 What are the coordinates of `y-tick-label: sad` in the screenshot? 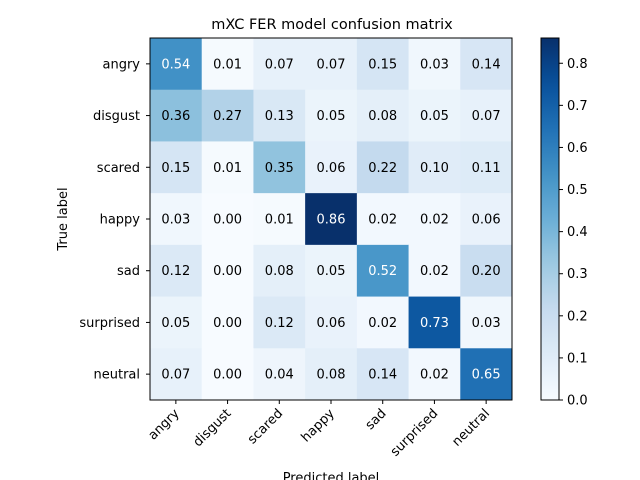 It's located at (128, 271).